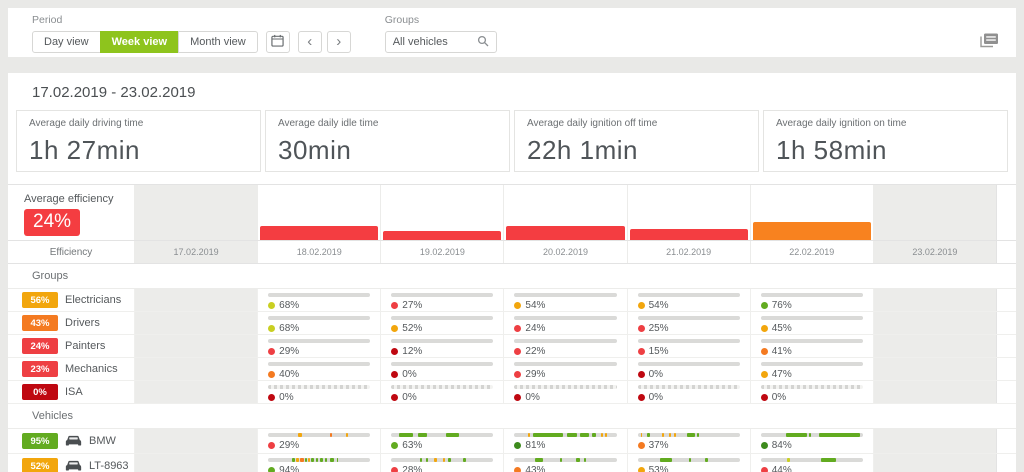 The width and height of the screenshot is (1024, 472). I want to click on day-efficiency-cell: 76%, so click(811, 300).